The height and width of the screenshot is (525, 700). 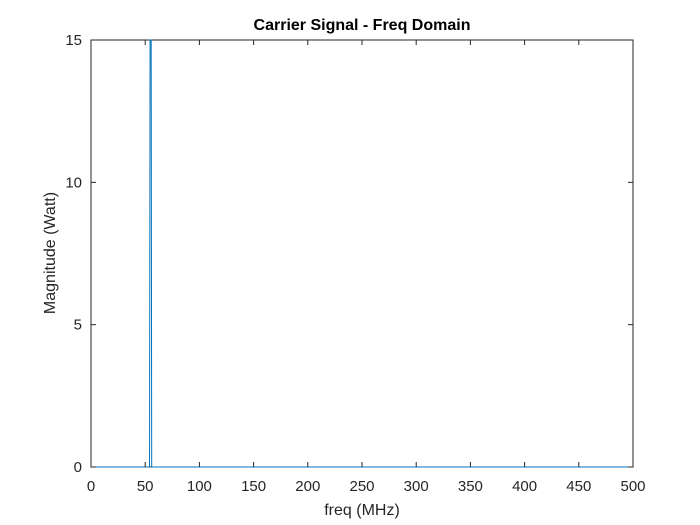 I want to click on x-tick-label: 150, so click(x=253, y=486).